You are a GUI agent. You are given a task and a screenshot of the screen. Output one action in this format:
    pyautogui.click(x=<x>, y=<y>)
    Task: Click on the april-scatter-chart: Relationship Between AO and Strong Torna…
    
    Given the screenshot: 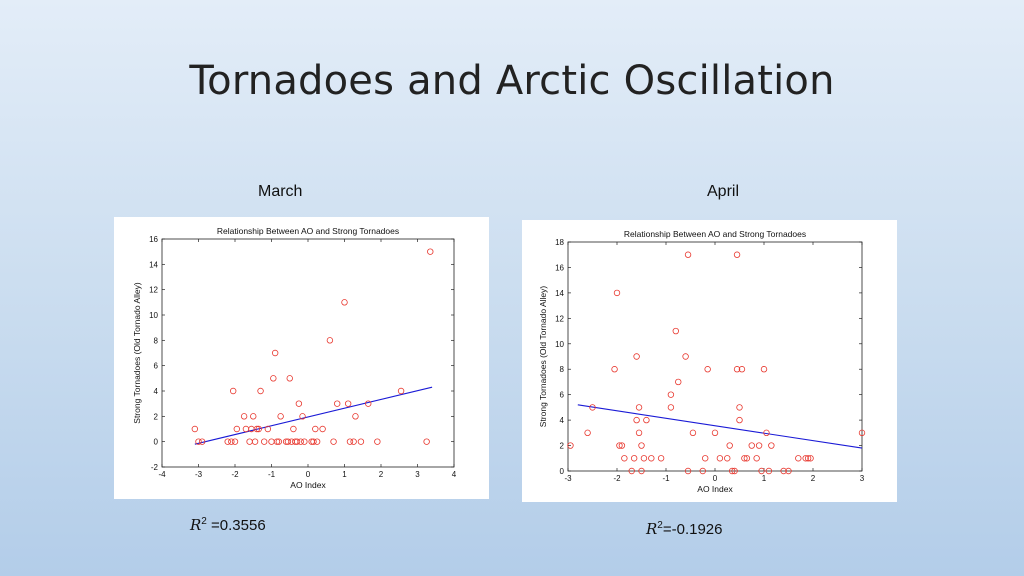 What is the action you would take?
    pyautogui.click(x=702, y=361)
    